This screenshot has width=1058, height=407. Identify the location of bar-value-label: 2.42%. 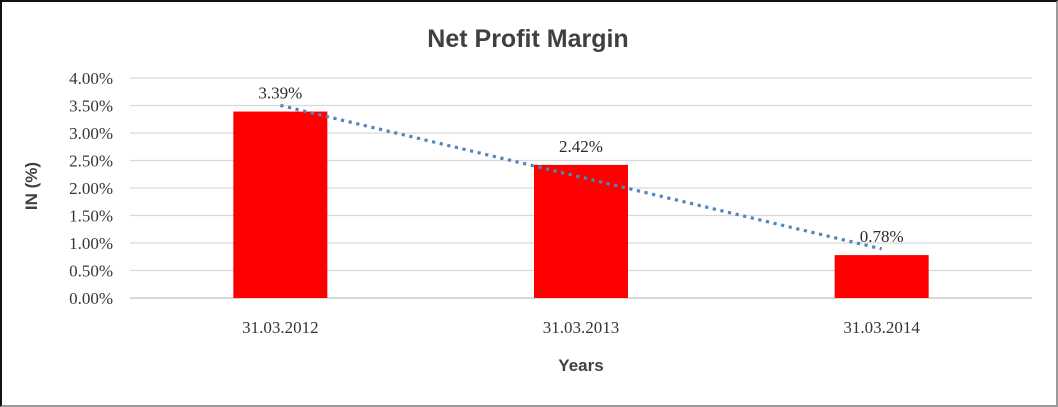
(581, 146).